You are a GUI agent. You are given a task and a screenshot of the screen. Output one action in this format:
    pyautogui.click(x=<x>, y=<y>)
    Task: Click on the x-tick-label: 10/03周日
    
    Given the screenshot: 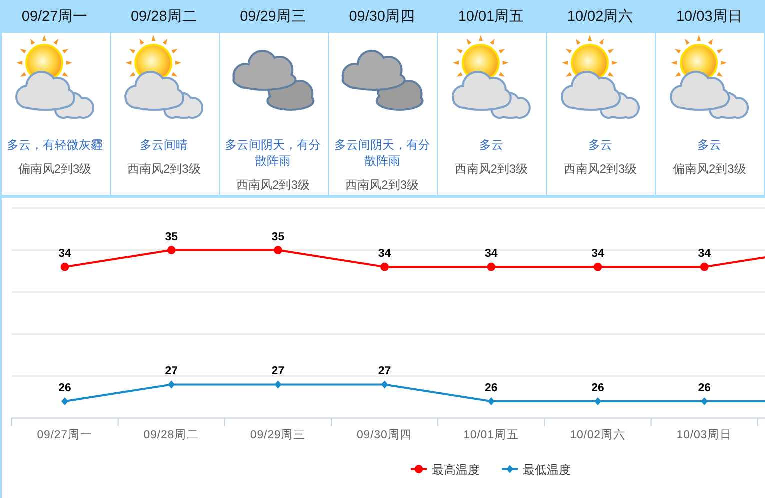 What is the action you would take?
    pyautogui.click(x=704, y=435)
    